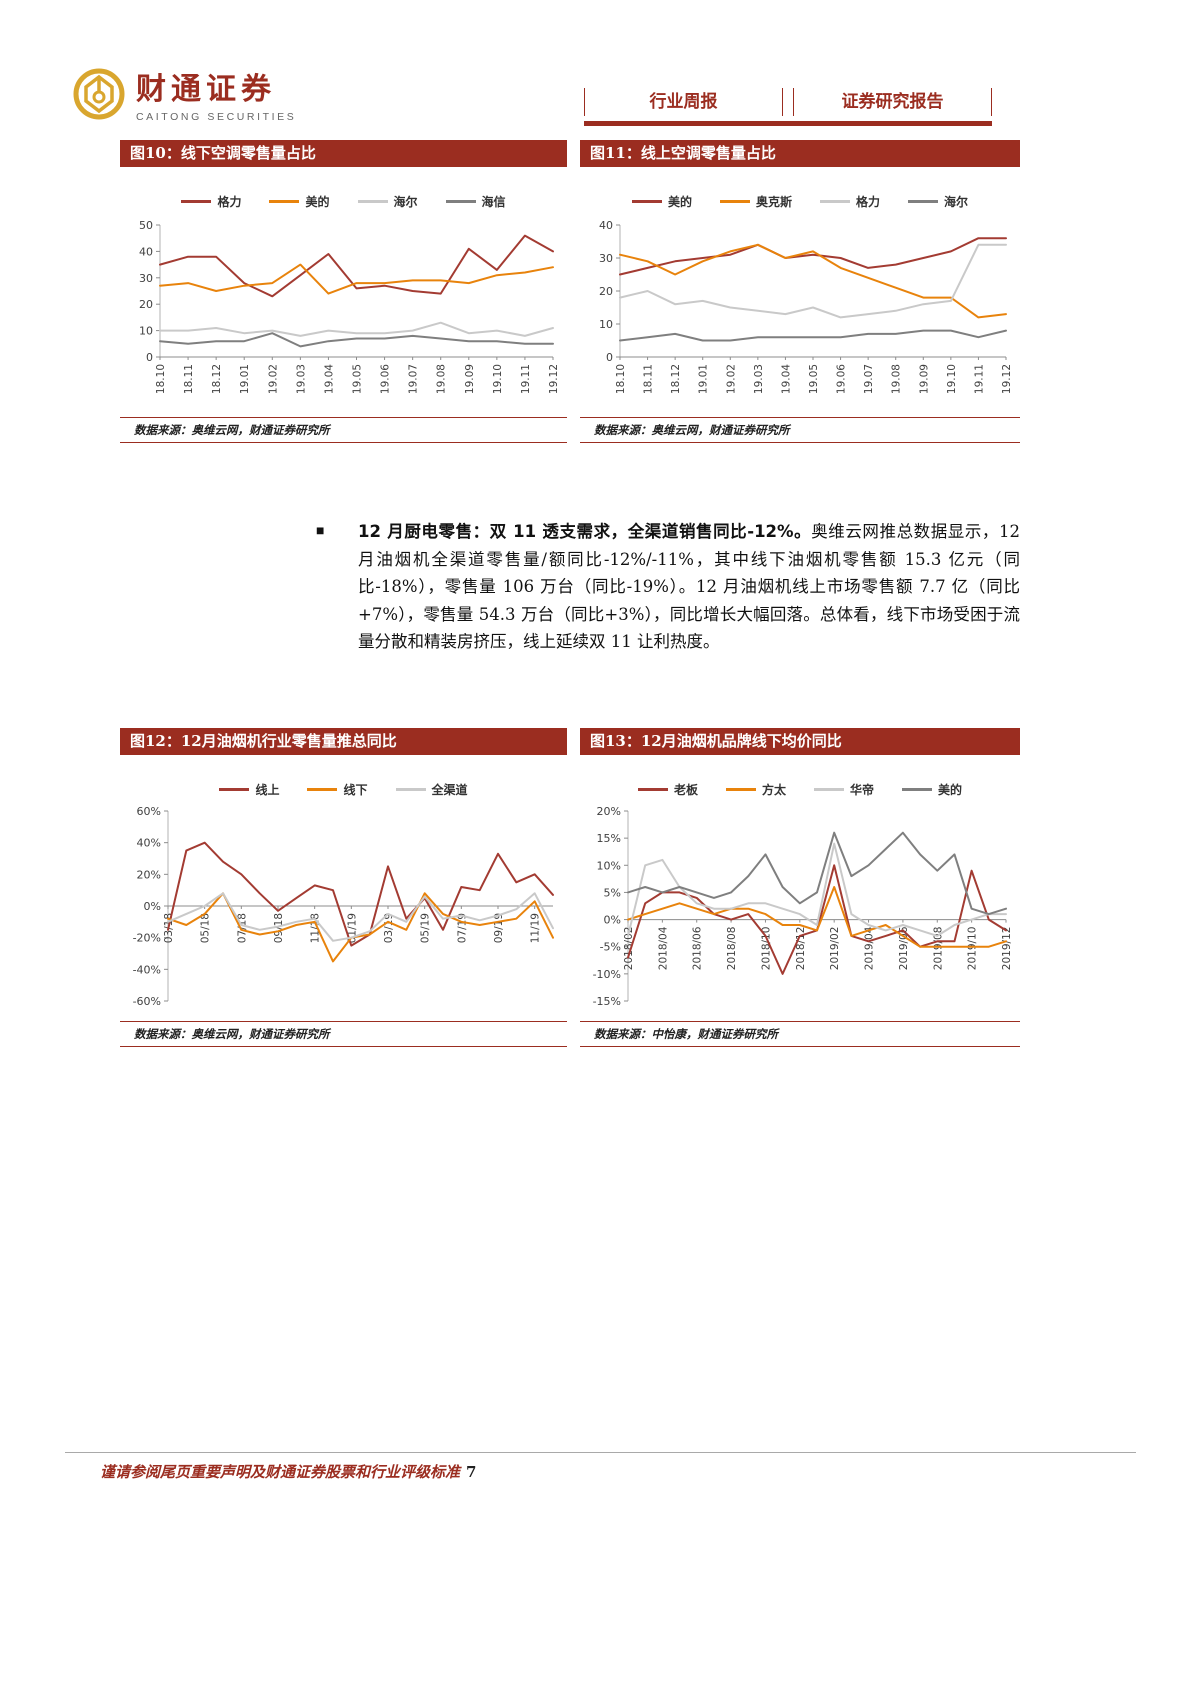 This screenshot has width=1200, height=1698. Describe the element at coordinates (731, 379) in the screenshot. I see `svg-text: 19.02` at that location.